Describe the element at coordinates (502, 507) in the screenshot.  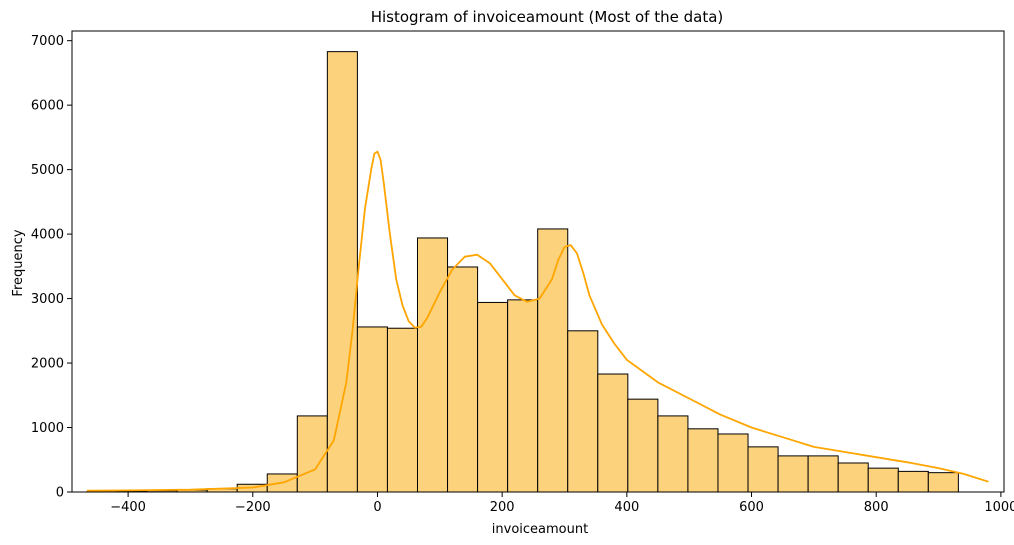
I see `x-tick-label: 200` at that location.